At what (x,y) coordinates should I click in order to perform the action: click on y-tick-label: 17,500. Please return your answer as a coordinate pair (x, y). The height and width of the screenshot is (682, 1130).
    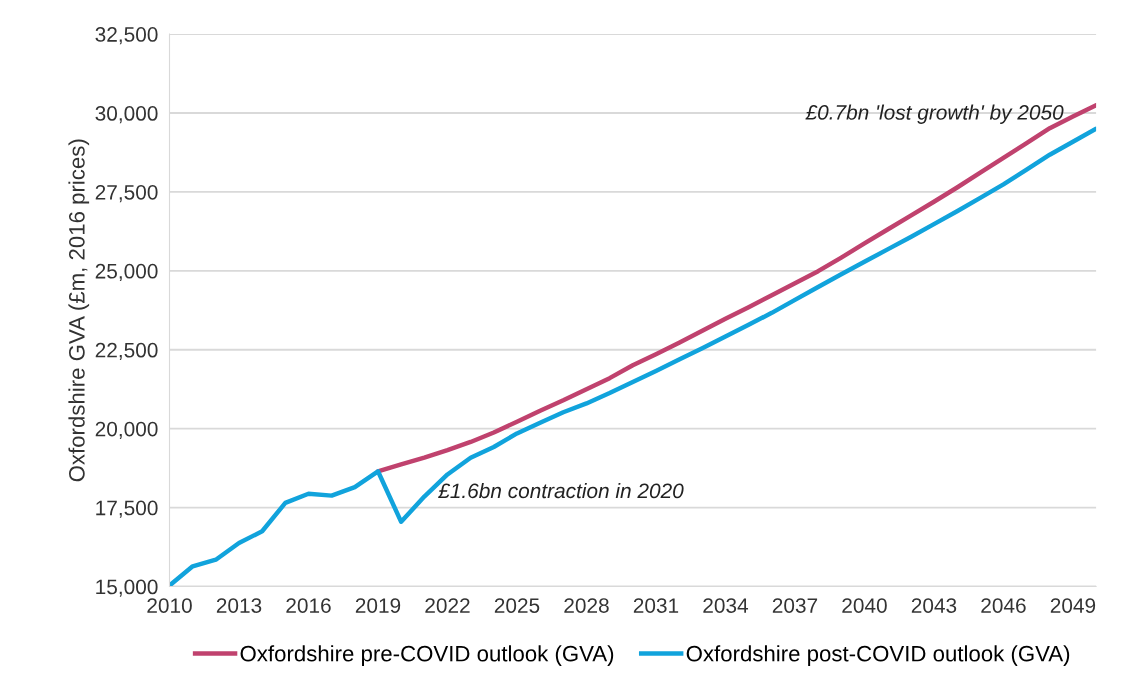
    Looking at the image, I should click on (127, 509).